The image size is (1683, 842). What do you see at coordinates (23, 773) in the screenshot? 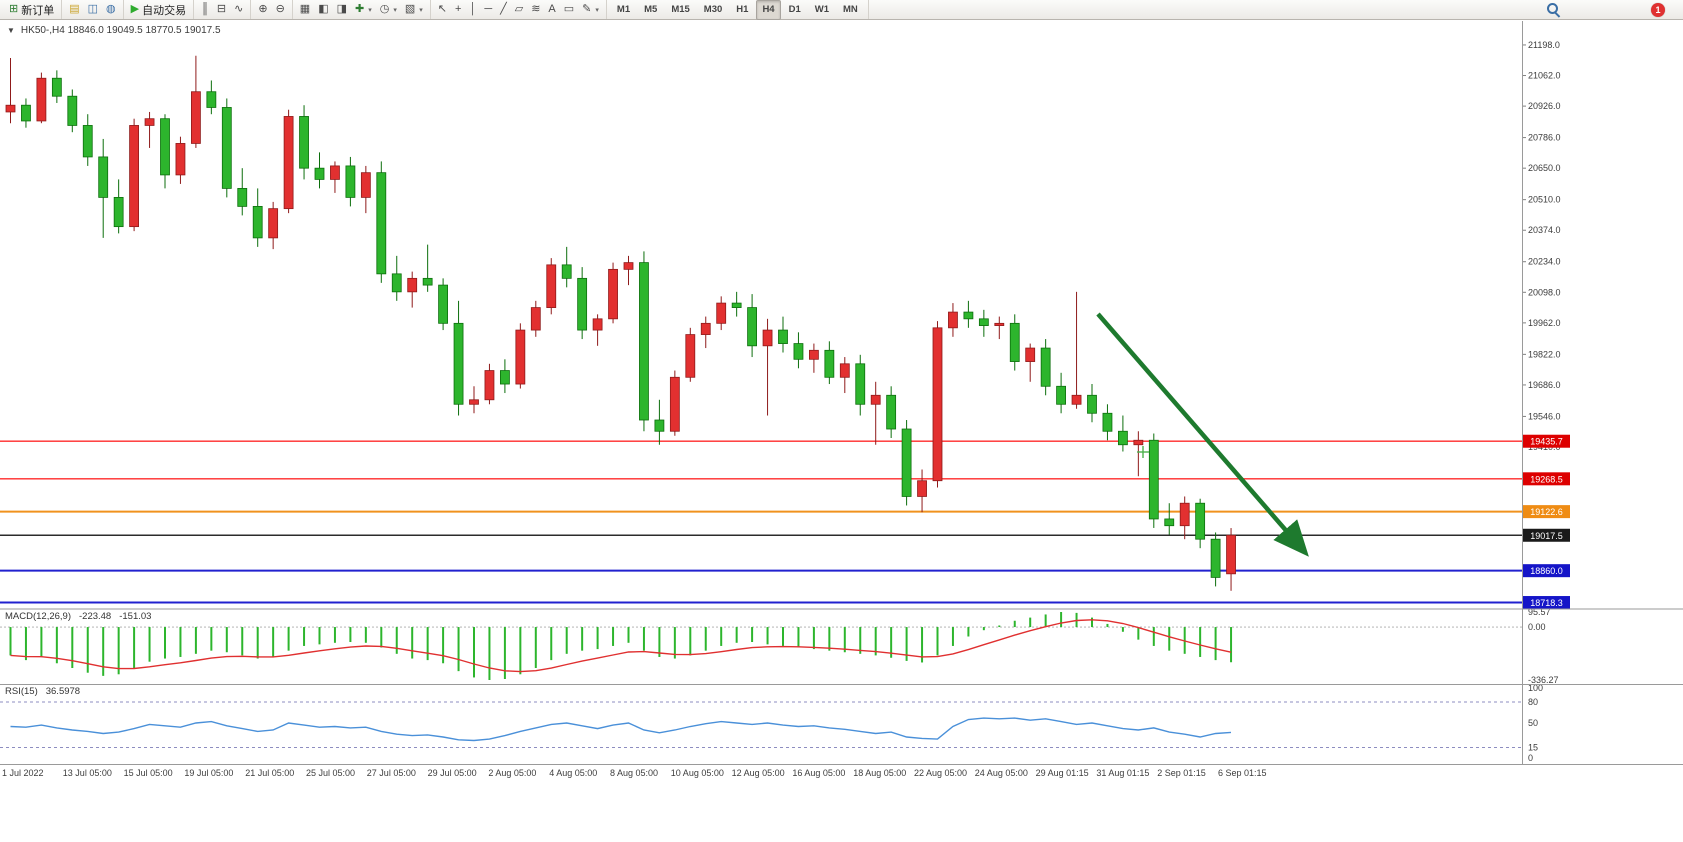
I see `svg-text: 1 Jul 2022` at bounding box center [23, 773].